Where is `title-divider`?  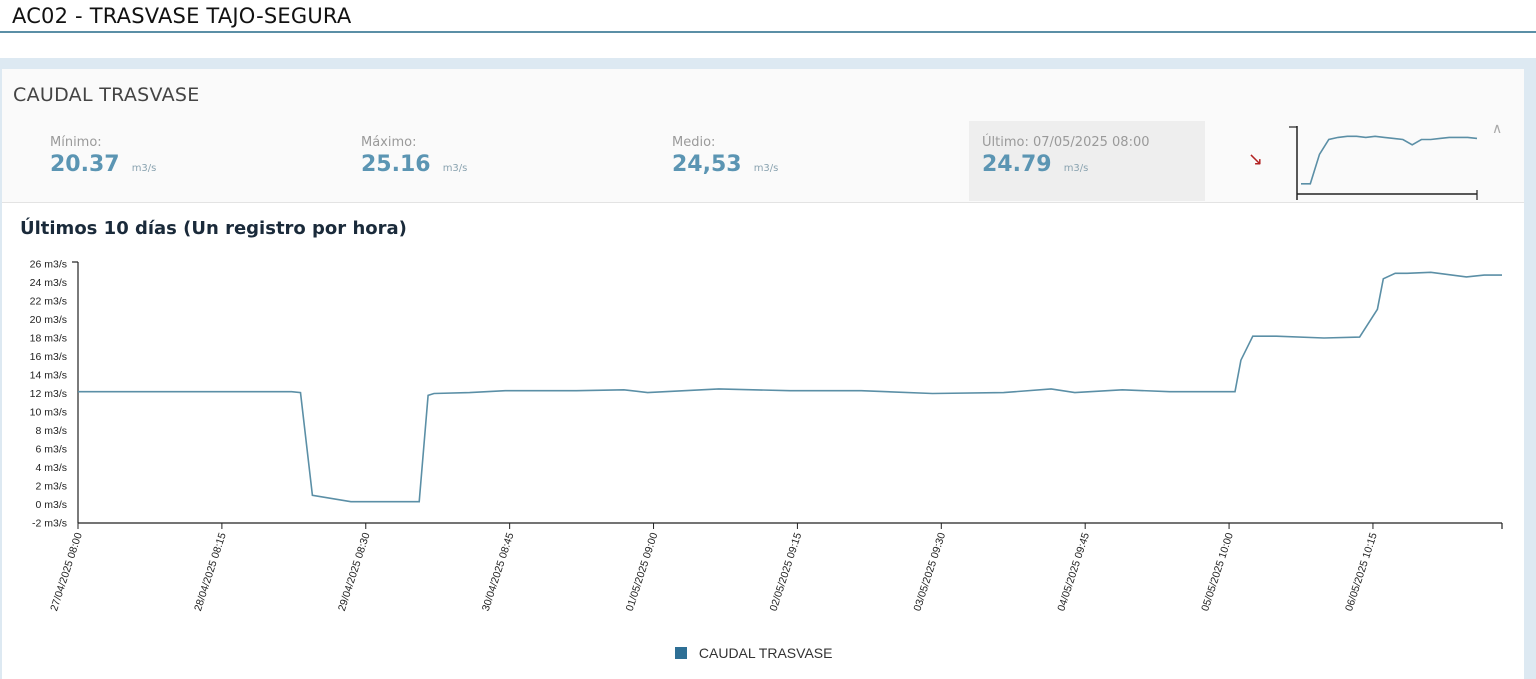
title-divider is located at coordinates (768, 32).